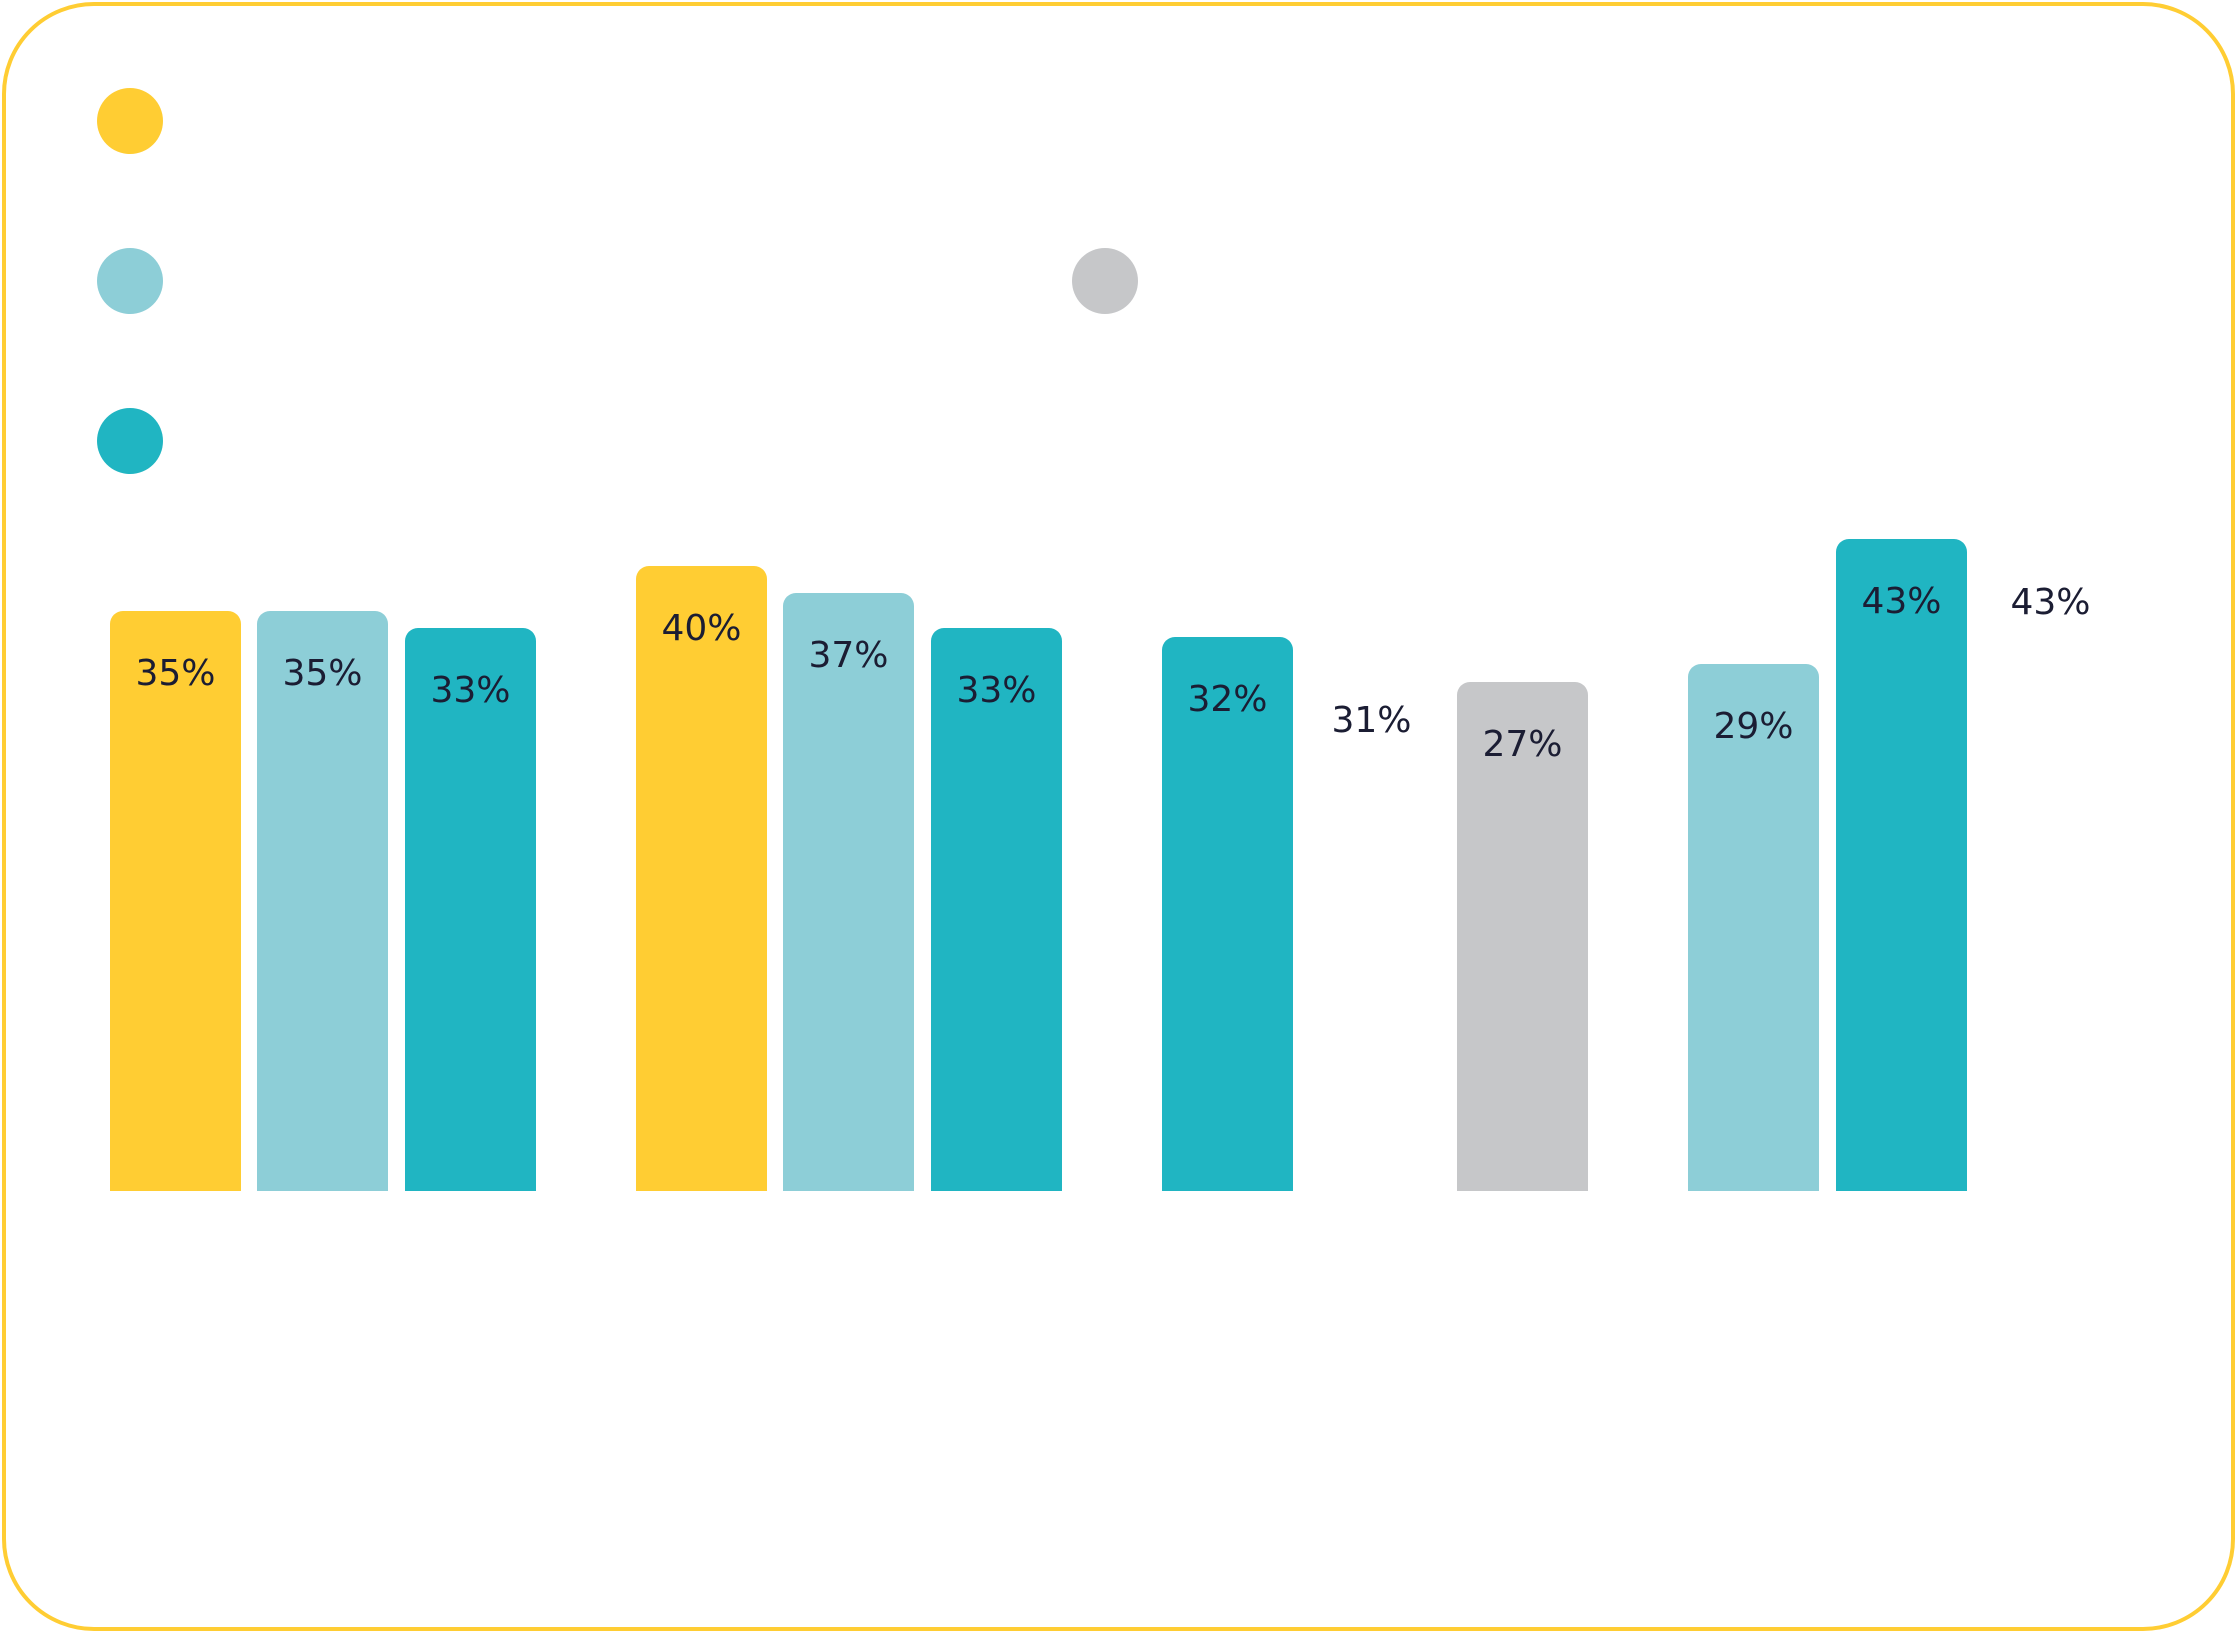  I want to click on bar-value-label: 40%, so click(701, 628).